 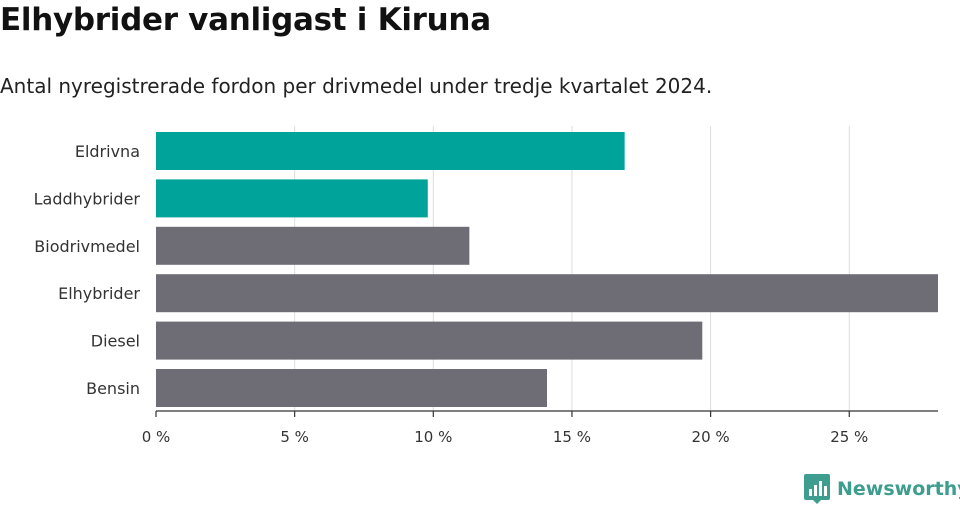 What do you see at coordinates (433, 437) in the screenshot?
I see `x-tick-label-2: 10 %` at bounding box center [433, 437].